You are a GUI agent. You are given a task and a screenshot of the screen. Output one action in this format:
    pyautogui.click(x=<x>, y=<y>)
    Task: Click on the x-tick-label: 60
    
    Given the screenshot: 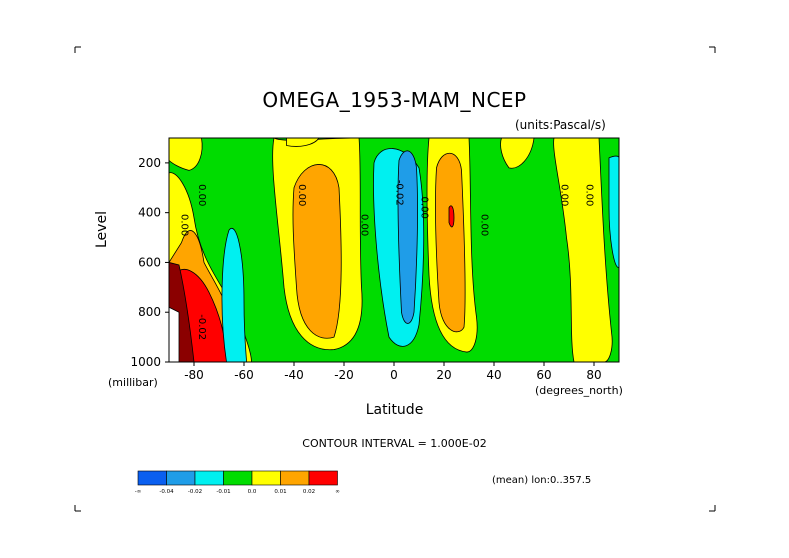 What is the action you would take?
    pyautogui.click(x=543, y=375)
    